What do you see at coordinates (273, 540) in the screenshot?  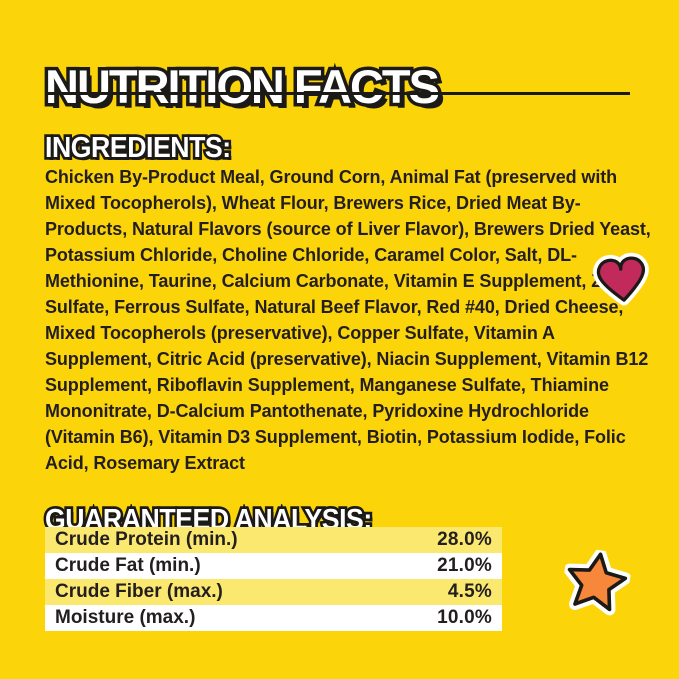 I see `table-row: Crude Protein (min.) 28.0%` at bounding box center [273, 540].